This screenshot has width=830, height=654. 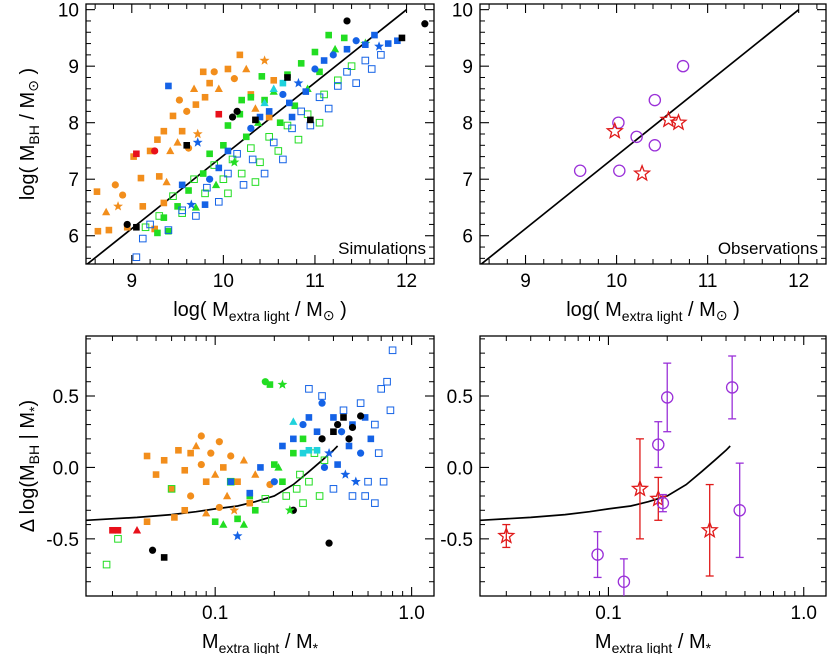 I want to click on y-tick-label: 7, so click(x=73, y=180).